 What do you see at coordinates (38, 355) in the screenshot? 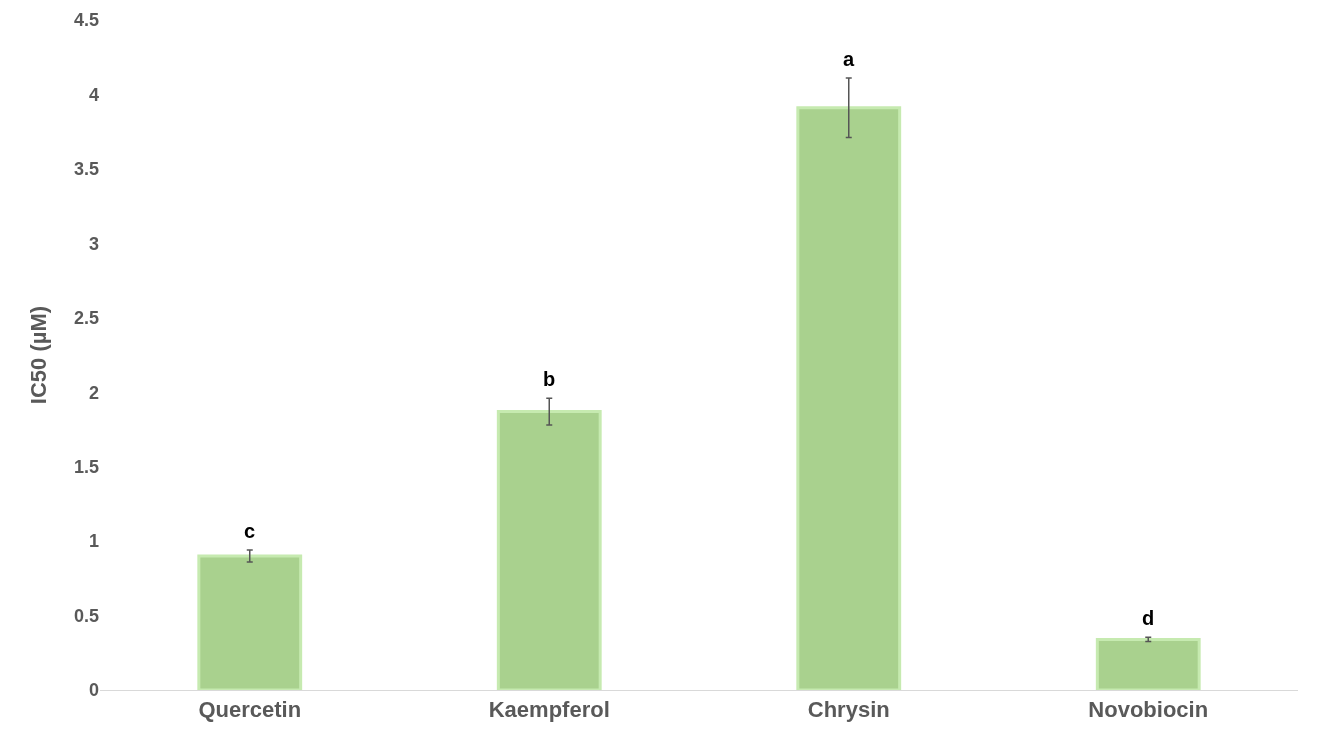
I see `y-axis-title: IC50 (µM)` at bounding box center [38, 355].